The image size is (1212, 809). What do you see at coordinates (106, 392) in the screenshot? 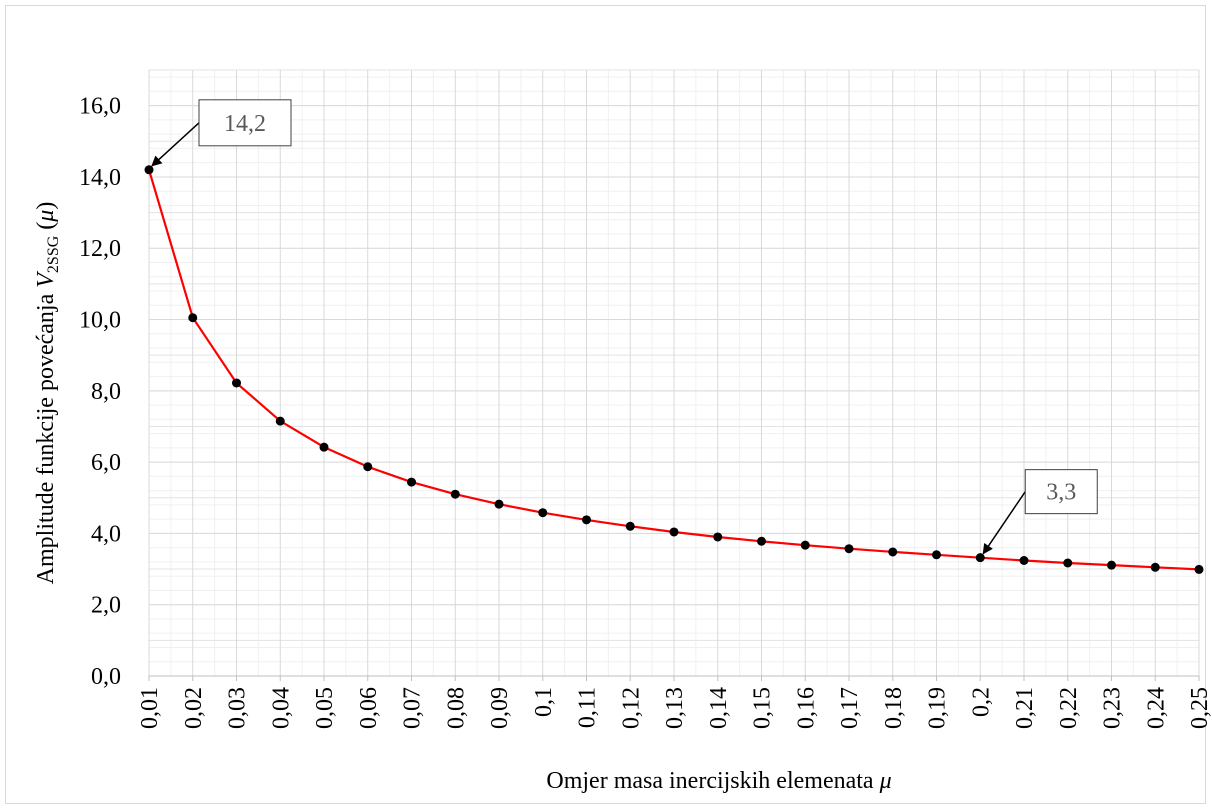
I see `y-tick-label: 8,0` at bounding box center [106, 392].